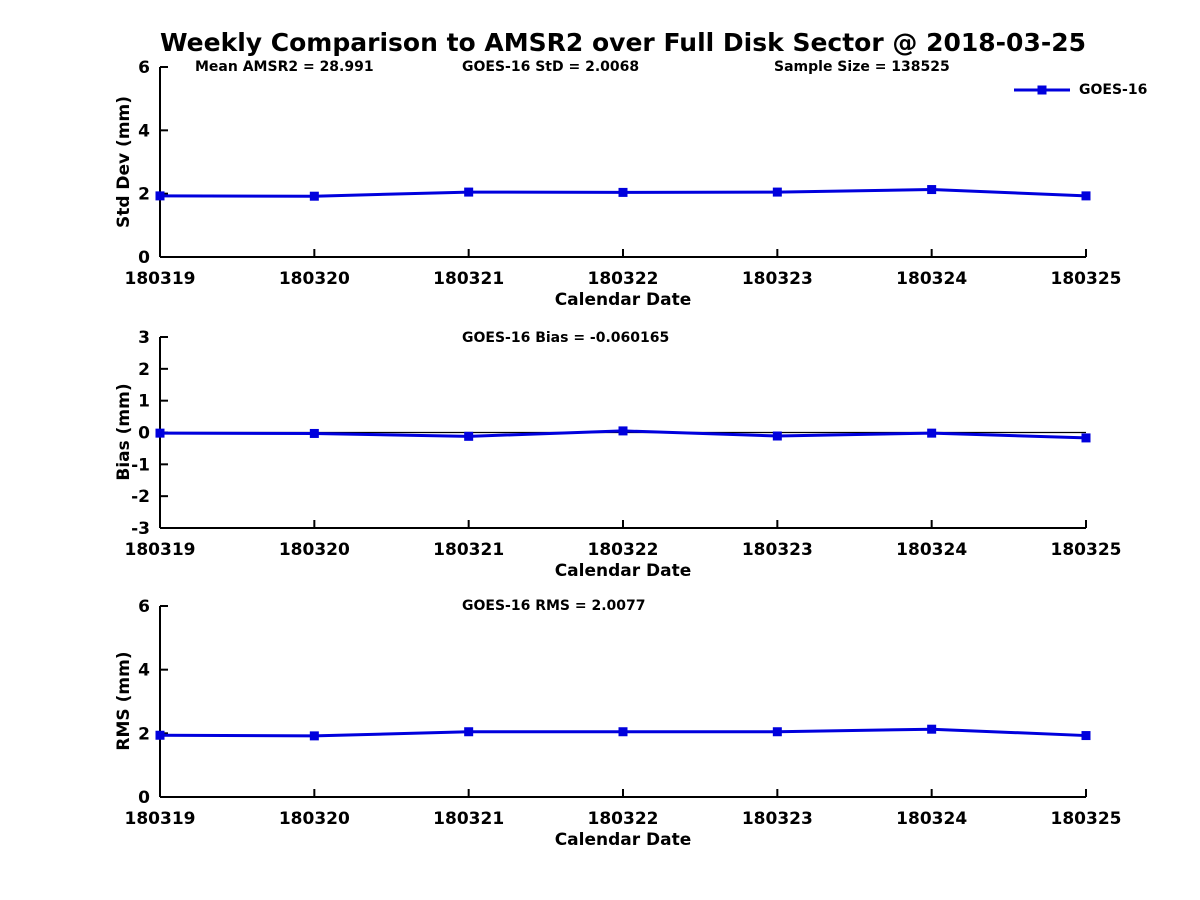 Image resolution: width=1200 pixels, height=900 pixels. I want to click on y-tick-label: -2, so click(140, 497).